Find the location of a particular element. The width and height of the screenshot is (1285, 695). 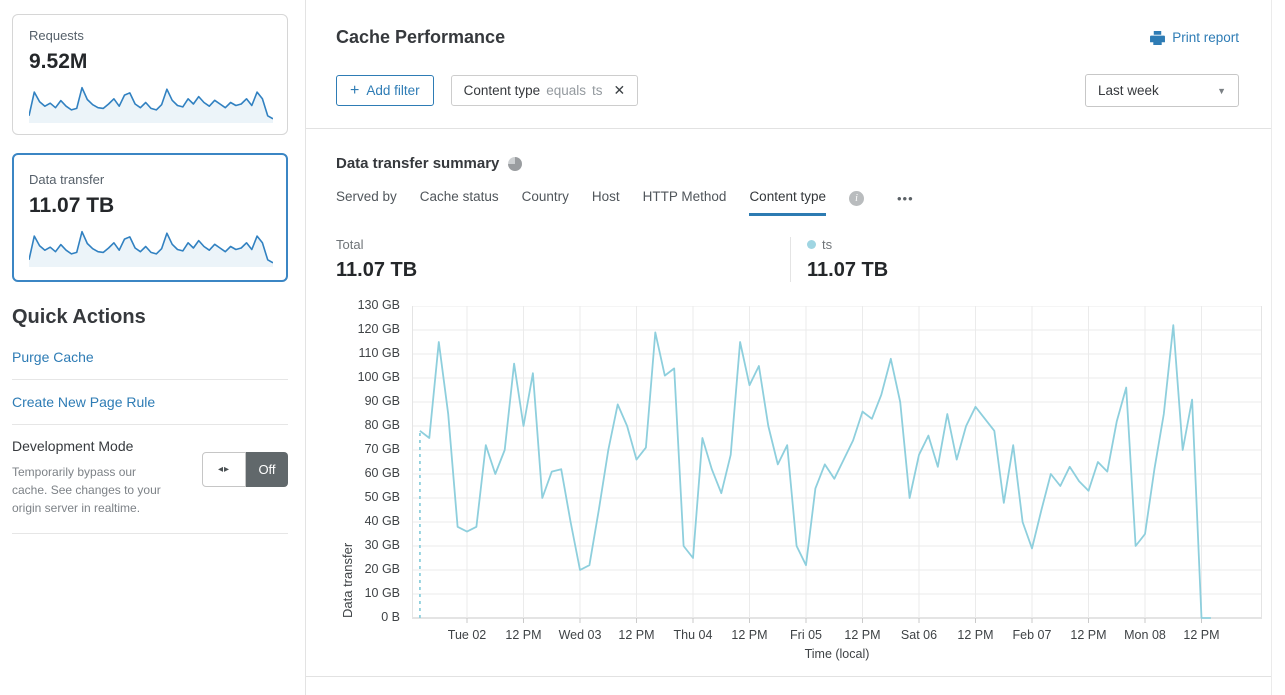

legend-dot is located at coordinates (811, 244).